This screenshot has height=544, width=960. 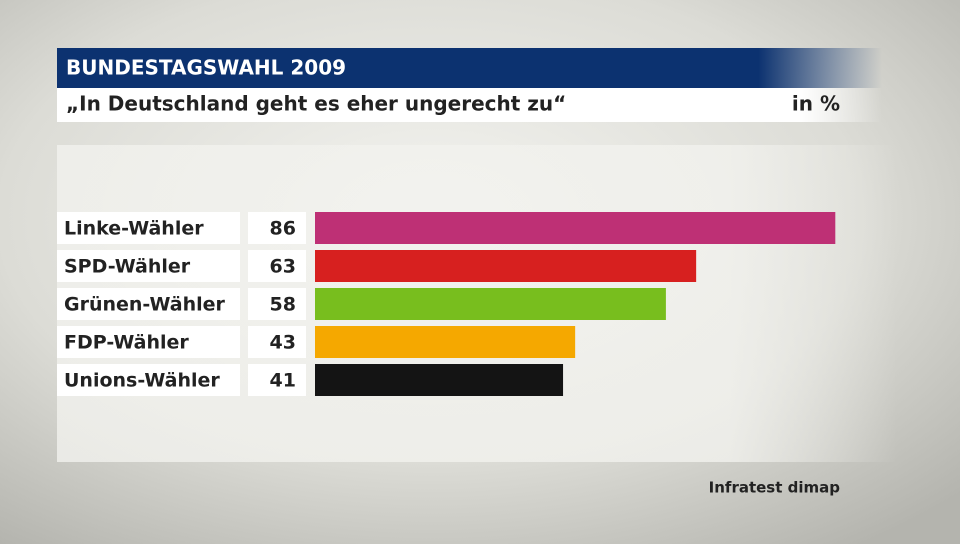 What do you see at coordinates (283, 267) in the screenshot?
I see `value-label: 63` at bounding box center [283, 267].